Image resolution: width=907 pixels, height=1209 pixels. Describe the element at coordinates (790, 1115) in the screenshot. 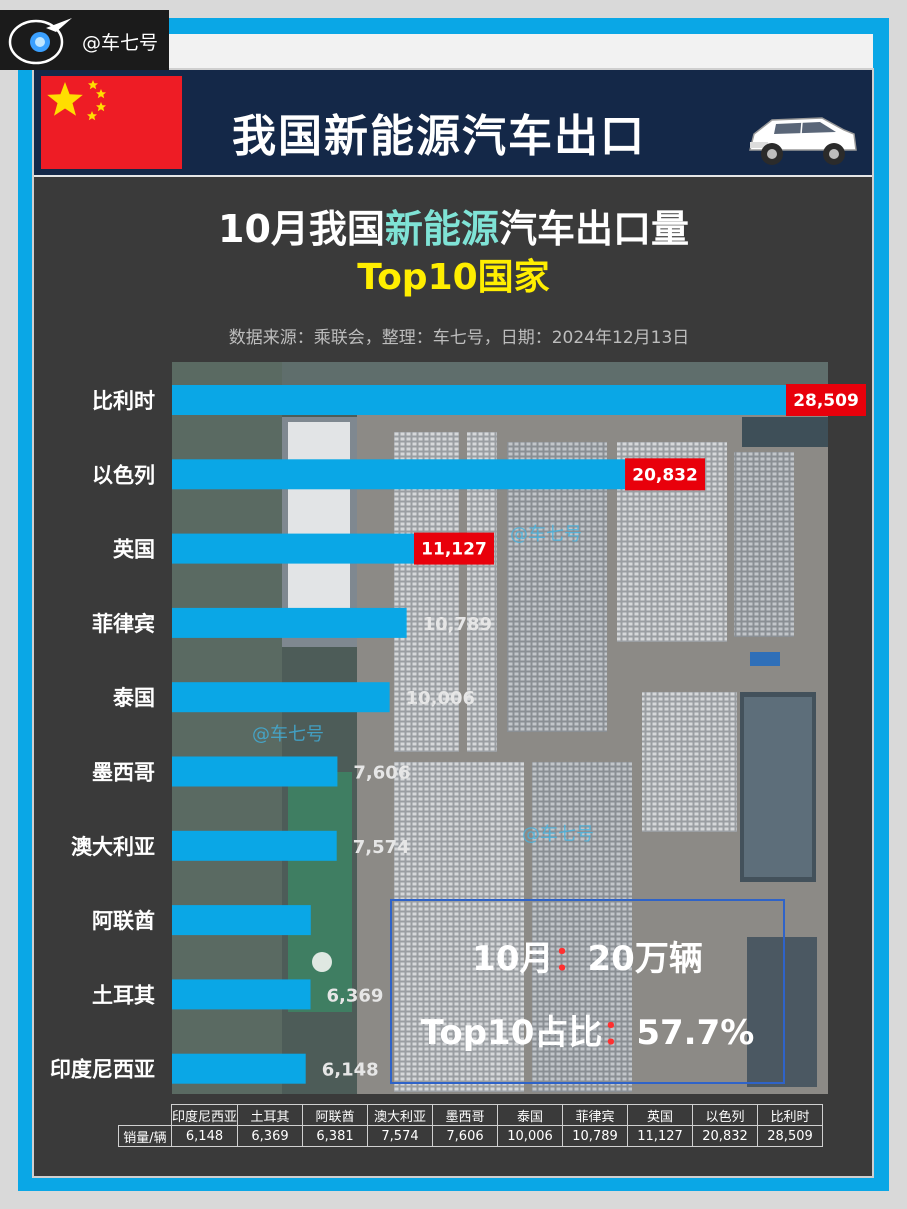

I see `table-col-header: 比利时` at that location.